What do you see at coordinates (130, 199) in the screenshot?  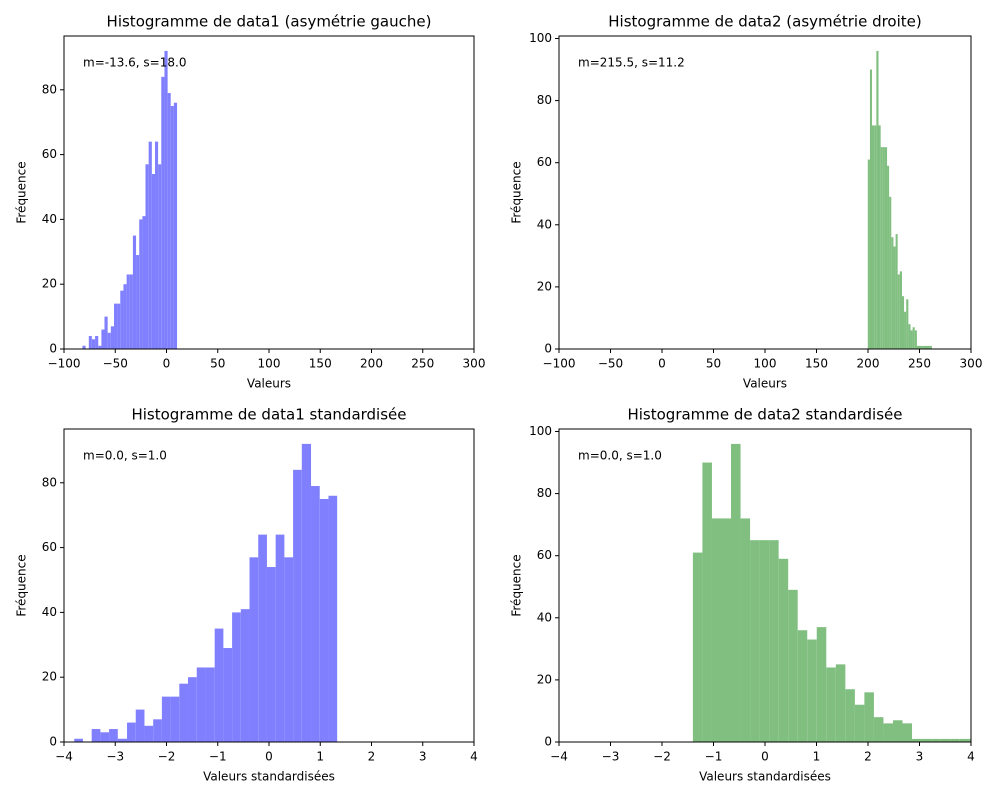 I see `bars` at bounding box center [130, 199].